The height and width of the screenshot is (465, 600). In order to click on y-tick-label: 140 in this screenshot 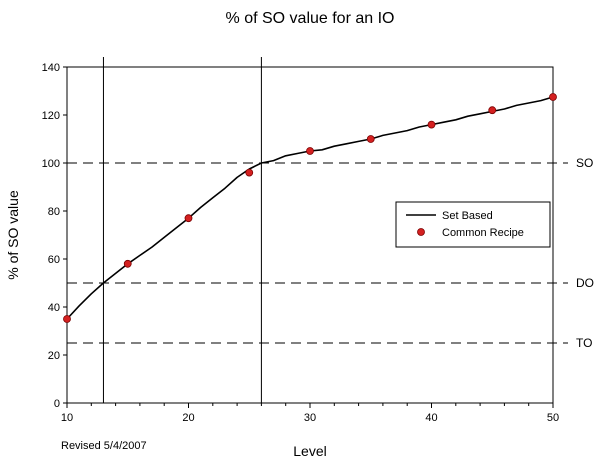, I will do `click(51, 68)`.